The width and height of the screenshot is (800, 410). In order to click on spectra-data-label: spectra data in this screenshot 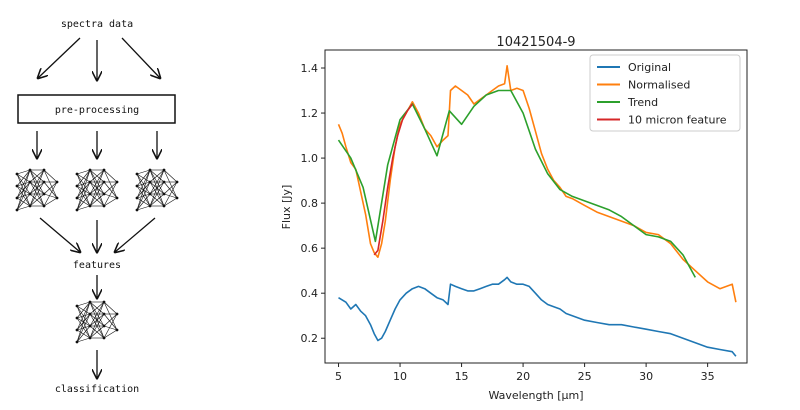, I will do `click(97, 24)`.